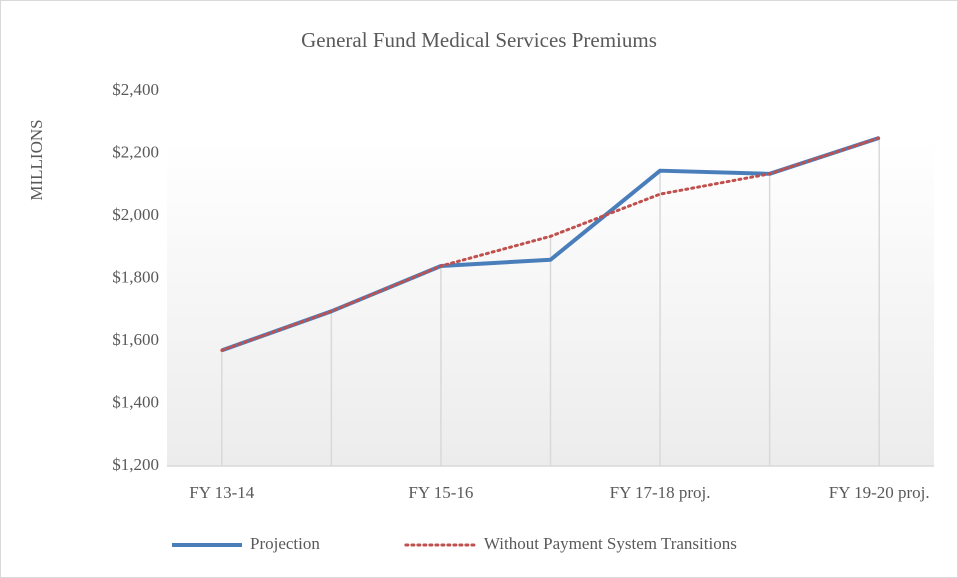 The height and width of the screenshot is (578, 958). I want to click on y-tick-label: $2,200, so click(135, 151).